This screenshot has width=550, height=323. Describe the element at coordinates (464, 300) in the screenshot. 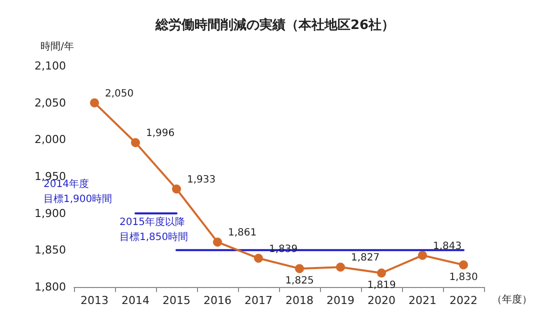

I see `x-tick-label: 2022` at that location.